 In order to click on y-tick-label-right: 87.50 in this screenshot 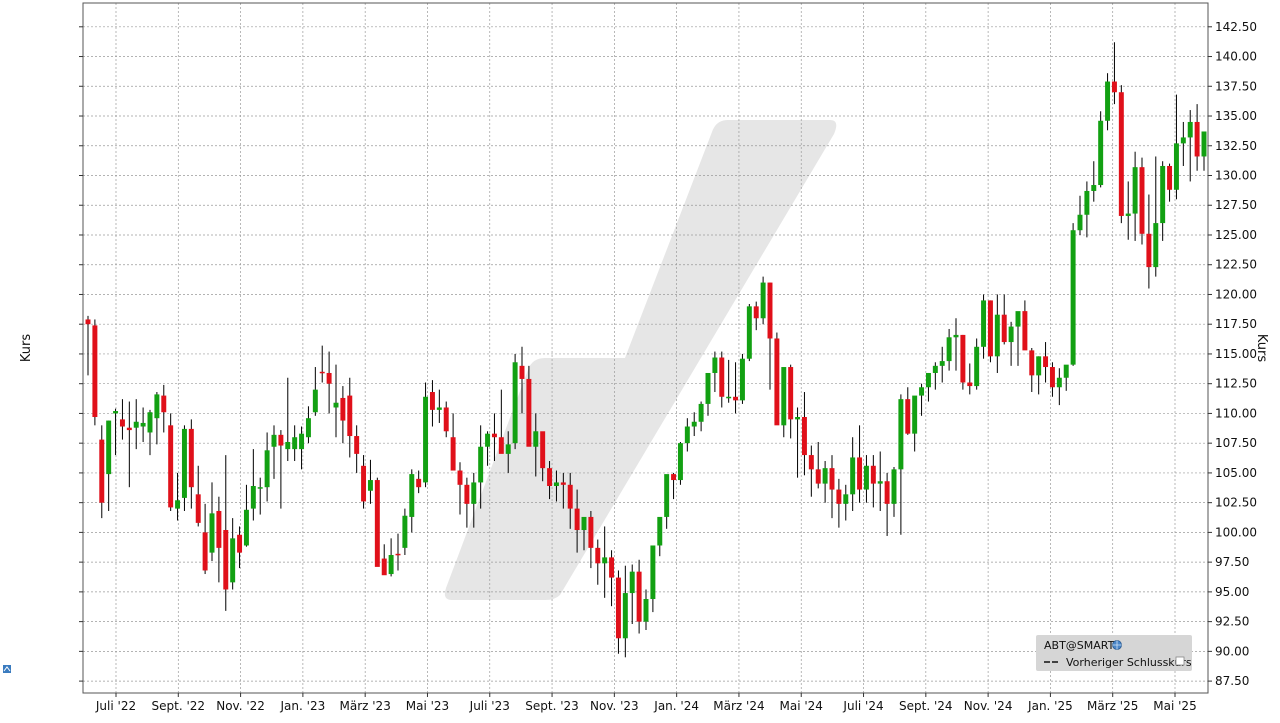, I will do `click(1232, 681)`.